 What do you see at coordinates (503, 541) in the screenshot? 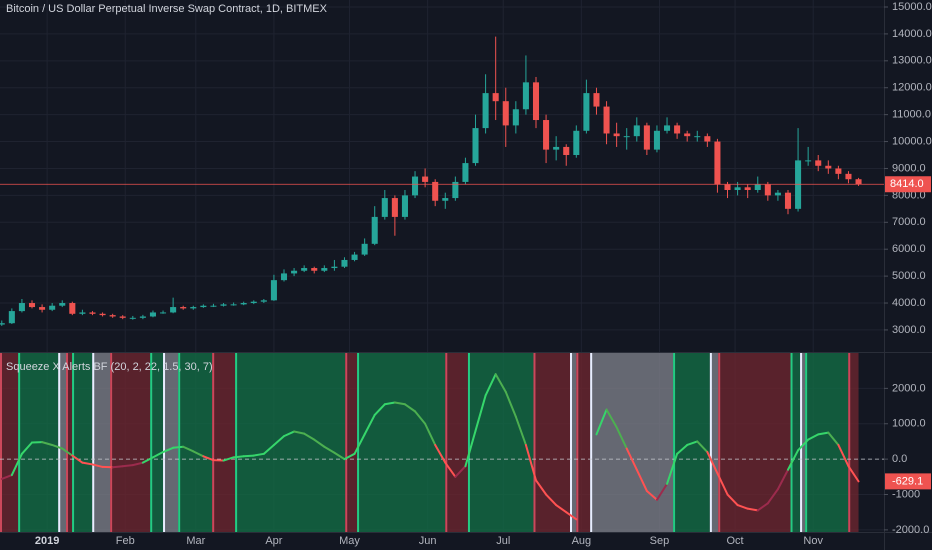
I see `x-tick-label: Jul` at bounding box center [503, 541].